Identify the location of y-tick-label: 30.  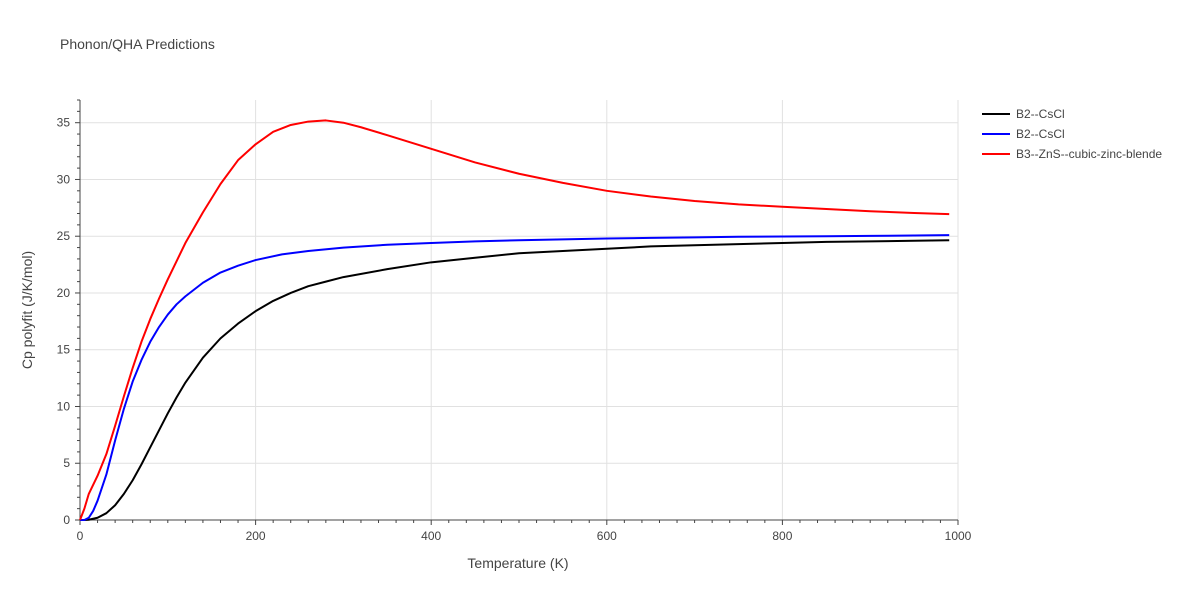
(64, 179).